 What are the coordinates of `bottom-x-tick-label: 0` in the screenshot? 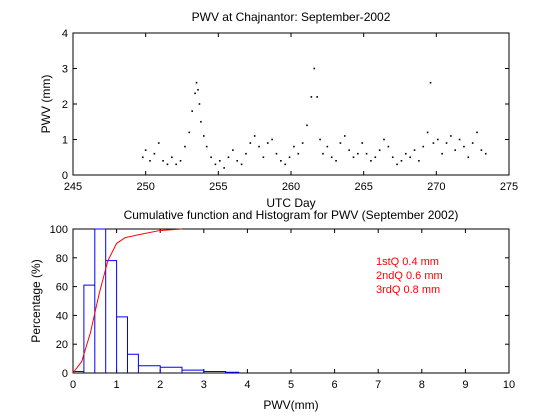 It's located at (73, 385).